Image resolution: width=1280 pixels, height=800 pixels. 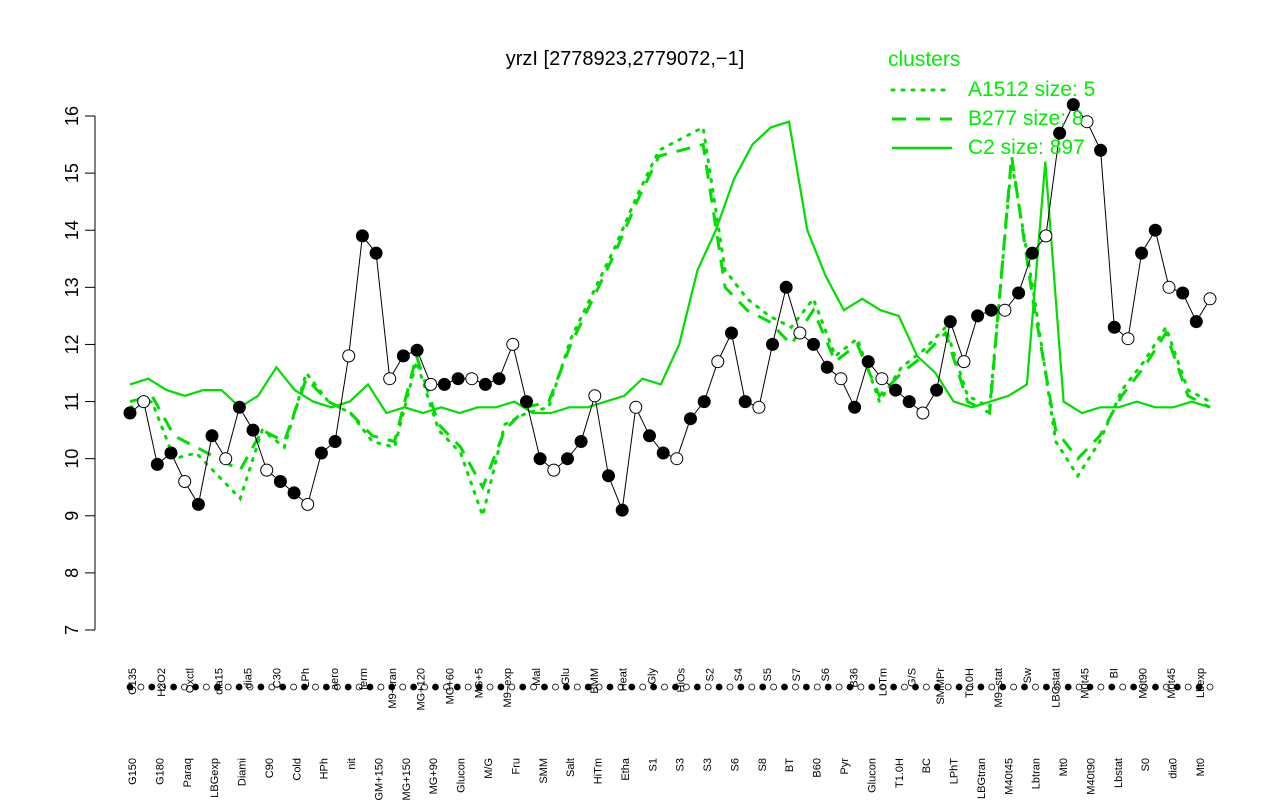 What do you see at coordinates (982, 778) in the screenshot?
I see `x-tick-label: LBGtran` at bounding box center [982, 778].